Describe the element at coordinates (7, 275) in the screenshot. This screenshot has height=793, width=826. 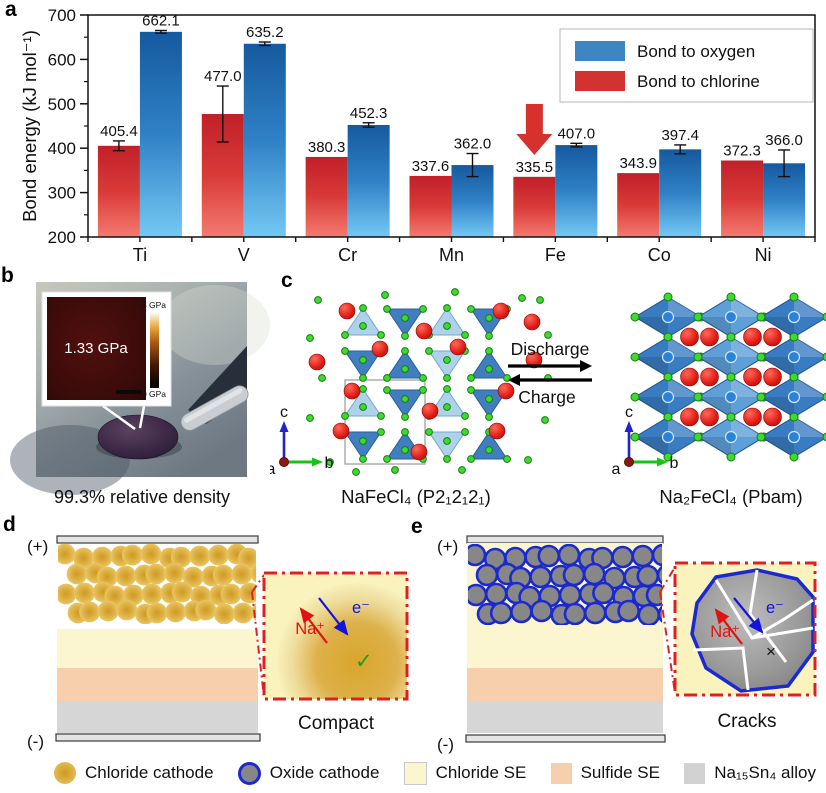
I see `panel-label-b: b` at that location.